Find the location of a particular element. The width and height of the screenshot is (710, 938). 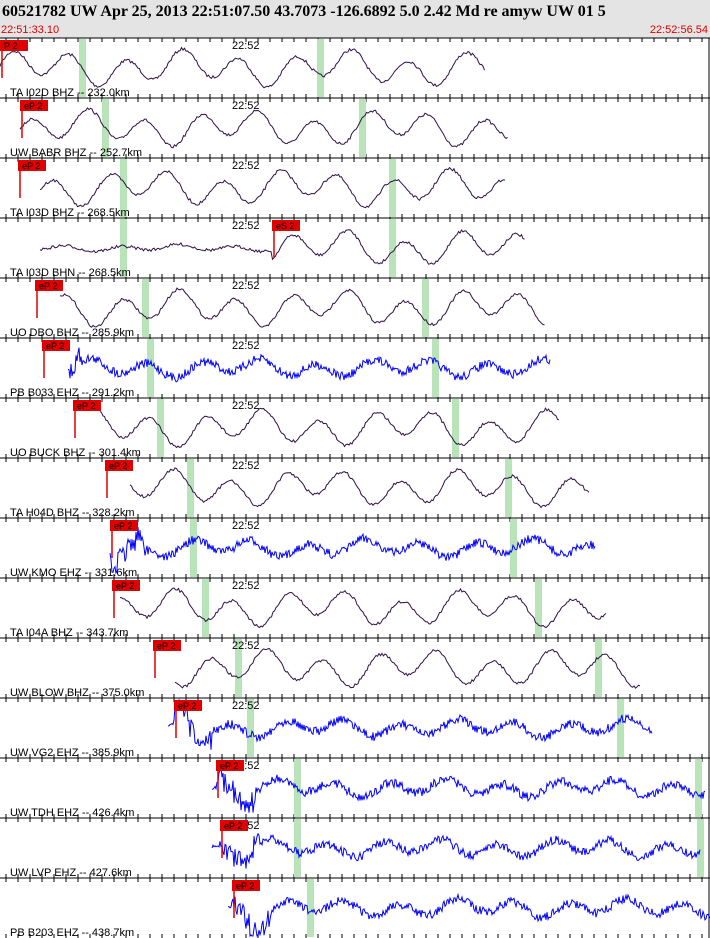

station-label: TA I03D BHN -- 268.5km is located at coordinates (70, 273).